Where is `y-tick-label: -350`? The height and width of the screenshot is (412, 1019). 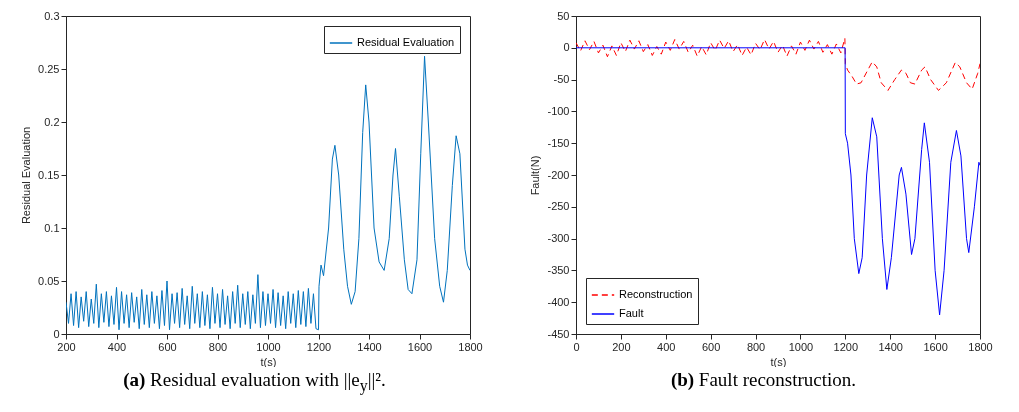 y-tick-label: -350 is located at coordinates (557, 269).